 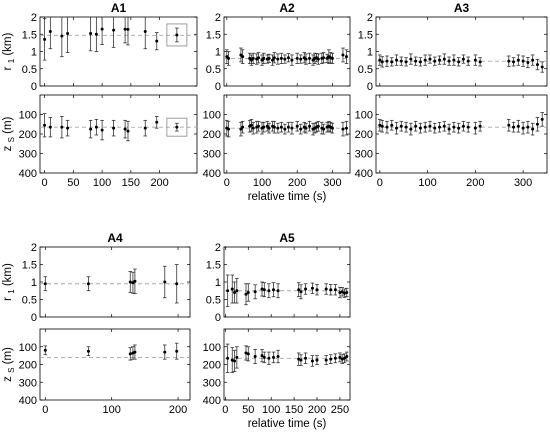 I want to click on panel-a3-r1-ytick-label: 1.5, so click(x=365, y=35).